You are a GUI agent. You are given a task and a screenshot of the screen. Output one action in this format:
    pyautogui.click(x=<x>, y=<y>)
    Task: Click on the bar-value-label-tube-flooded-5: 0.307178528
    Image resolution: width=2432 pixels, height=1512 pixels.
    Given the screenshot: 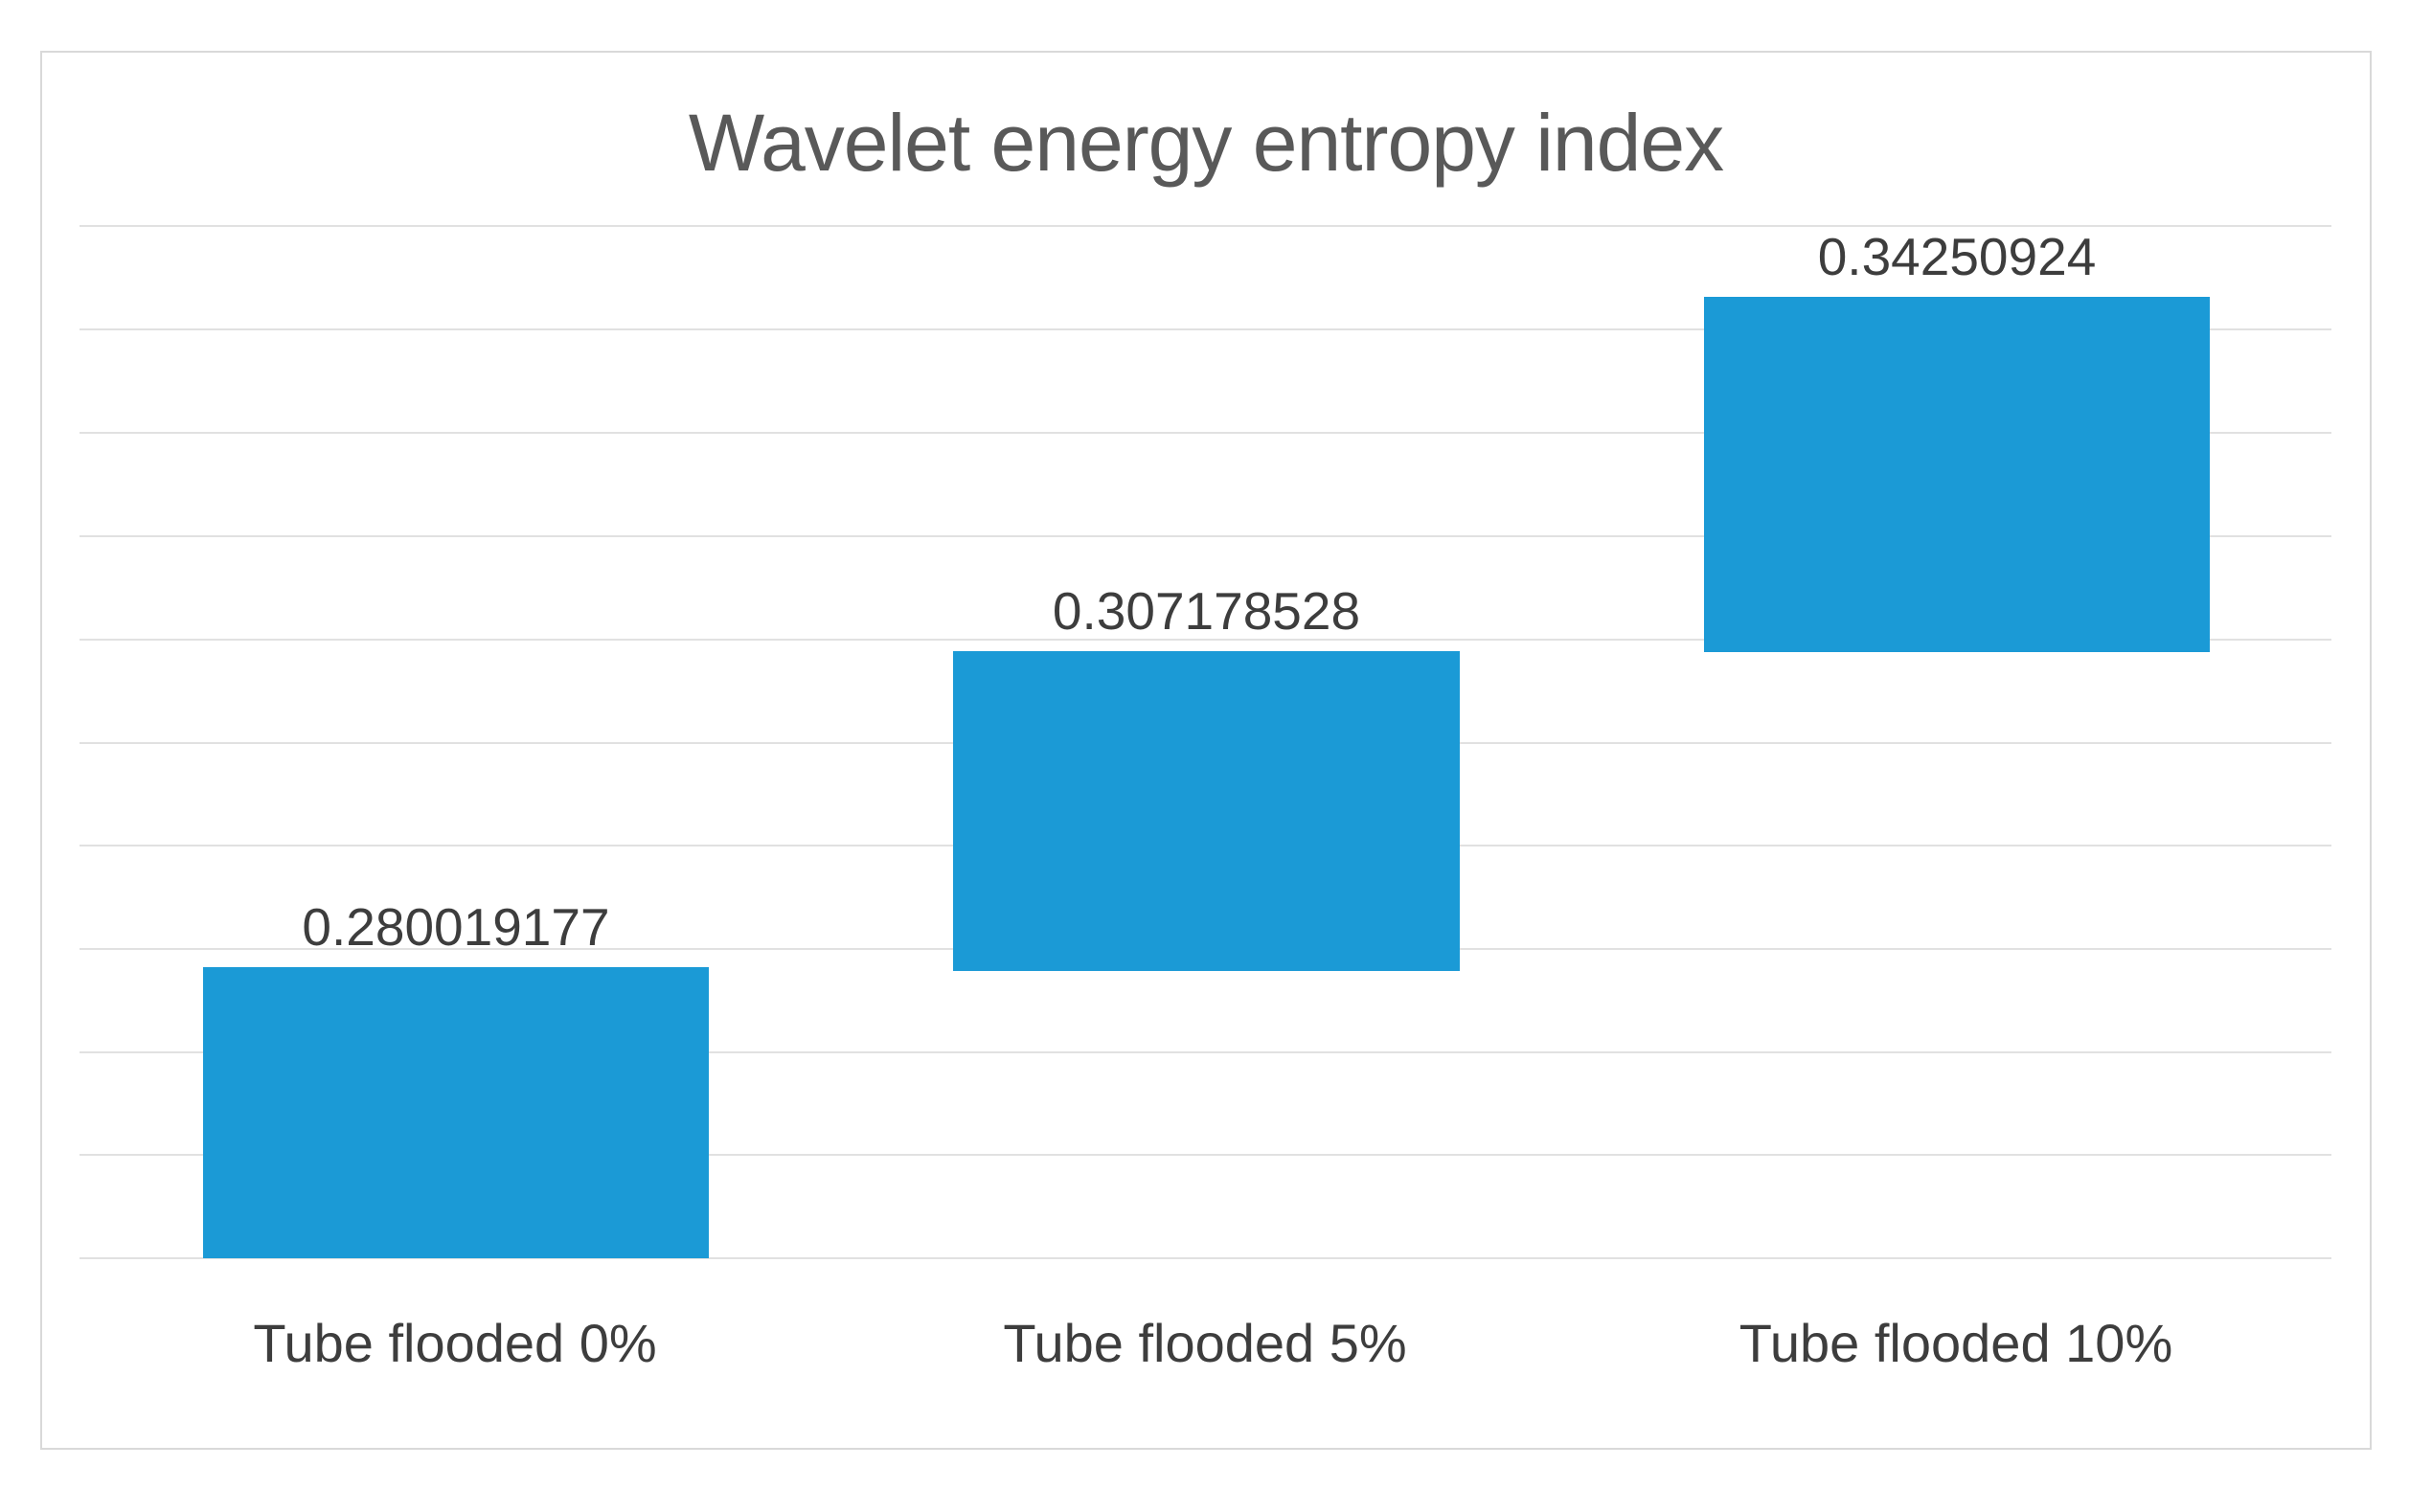 What is the action you would take?
    pyautogui.click(x=1206, y=611)
    